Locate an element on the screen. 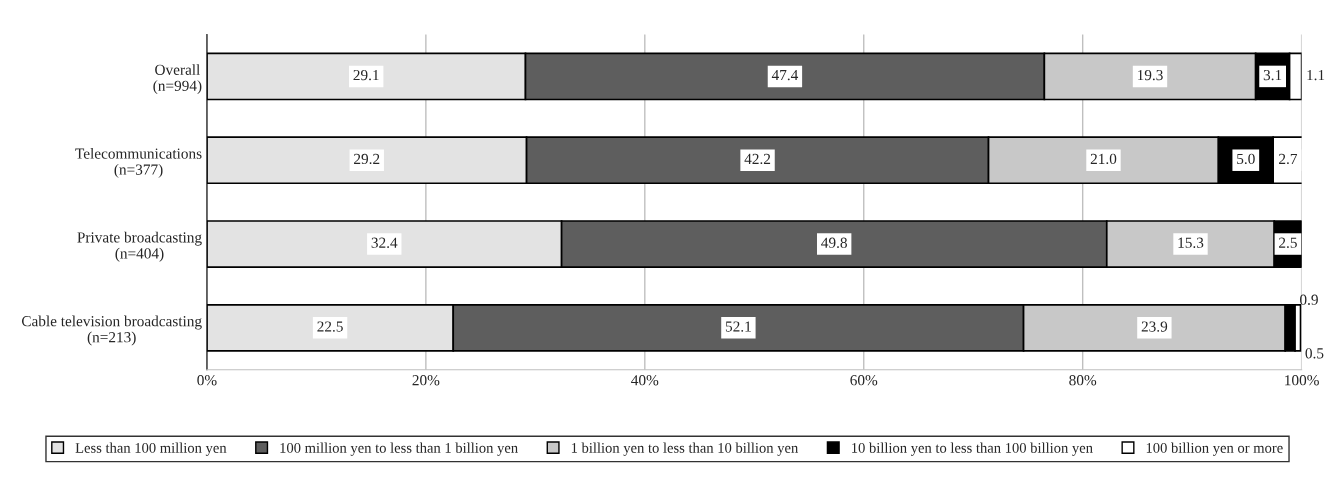 The image size is (1335, 493). data-label: 21.0 is located at coordinates (1103, 159).